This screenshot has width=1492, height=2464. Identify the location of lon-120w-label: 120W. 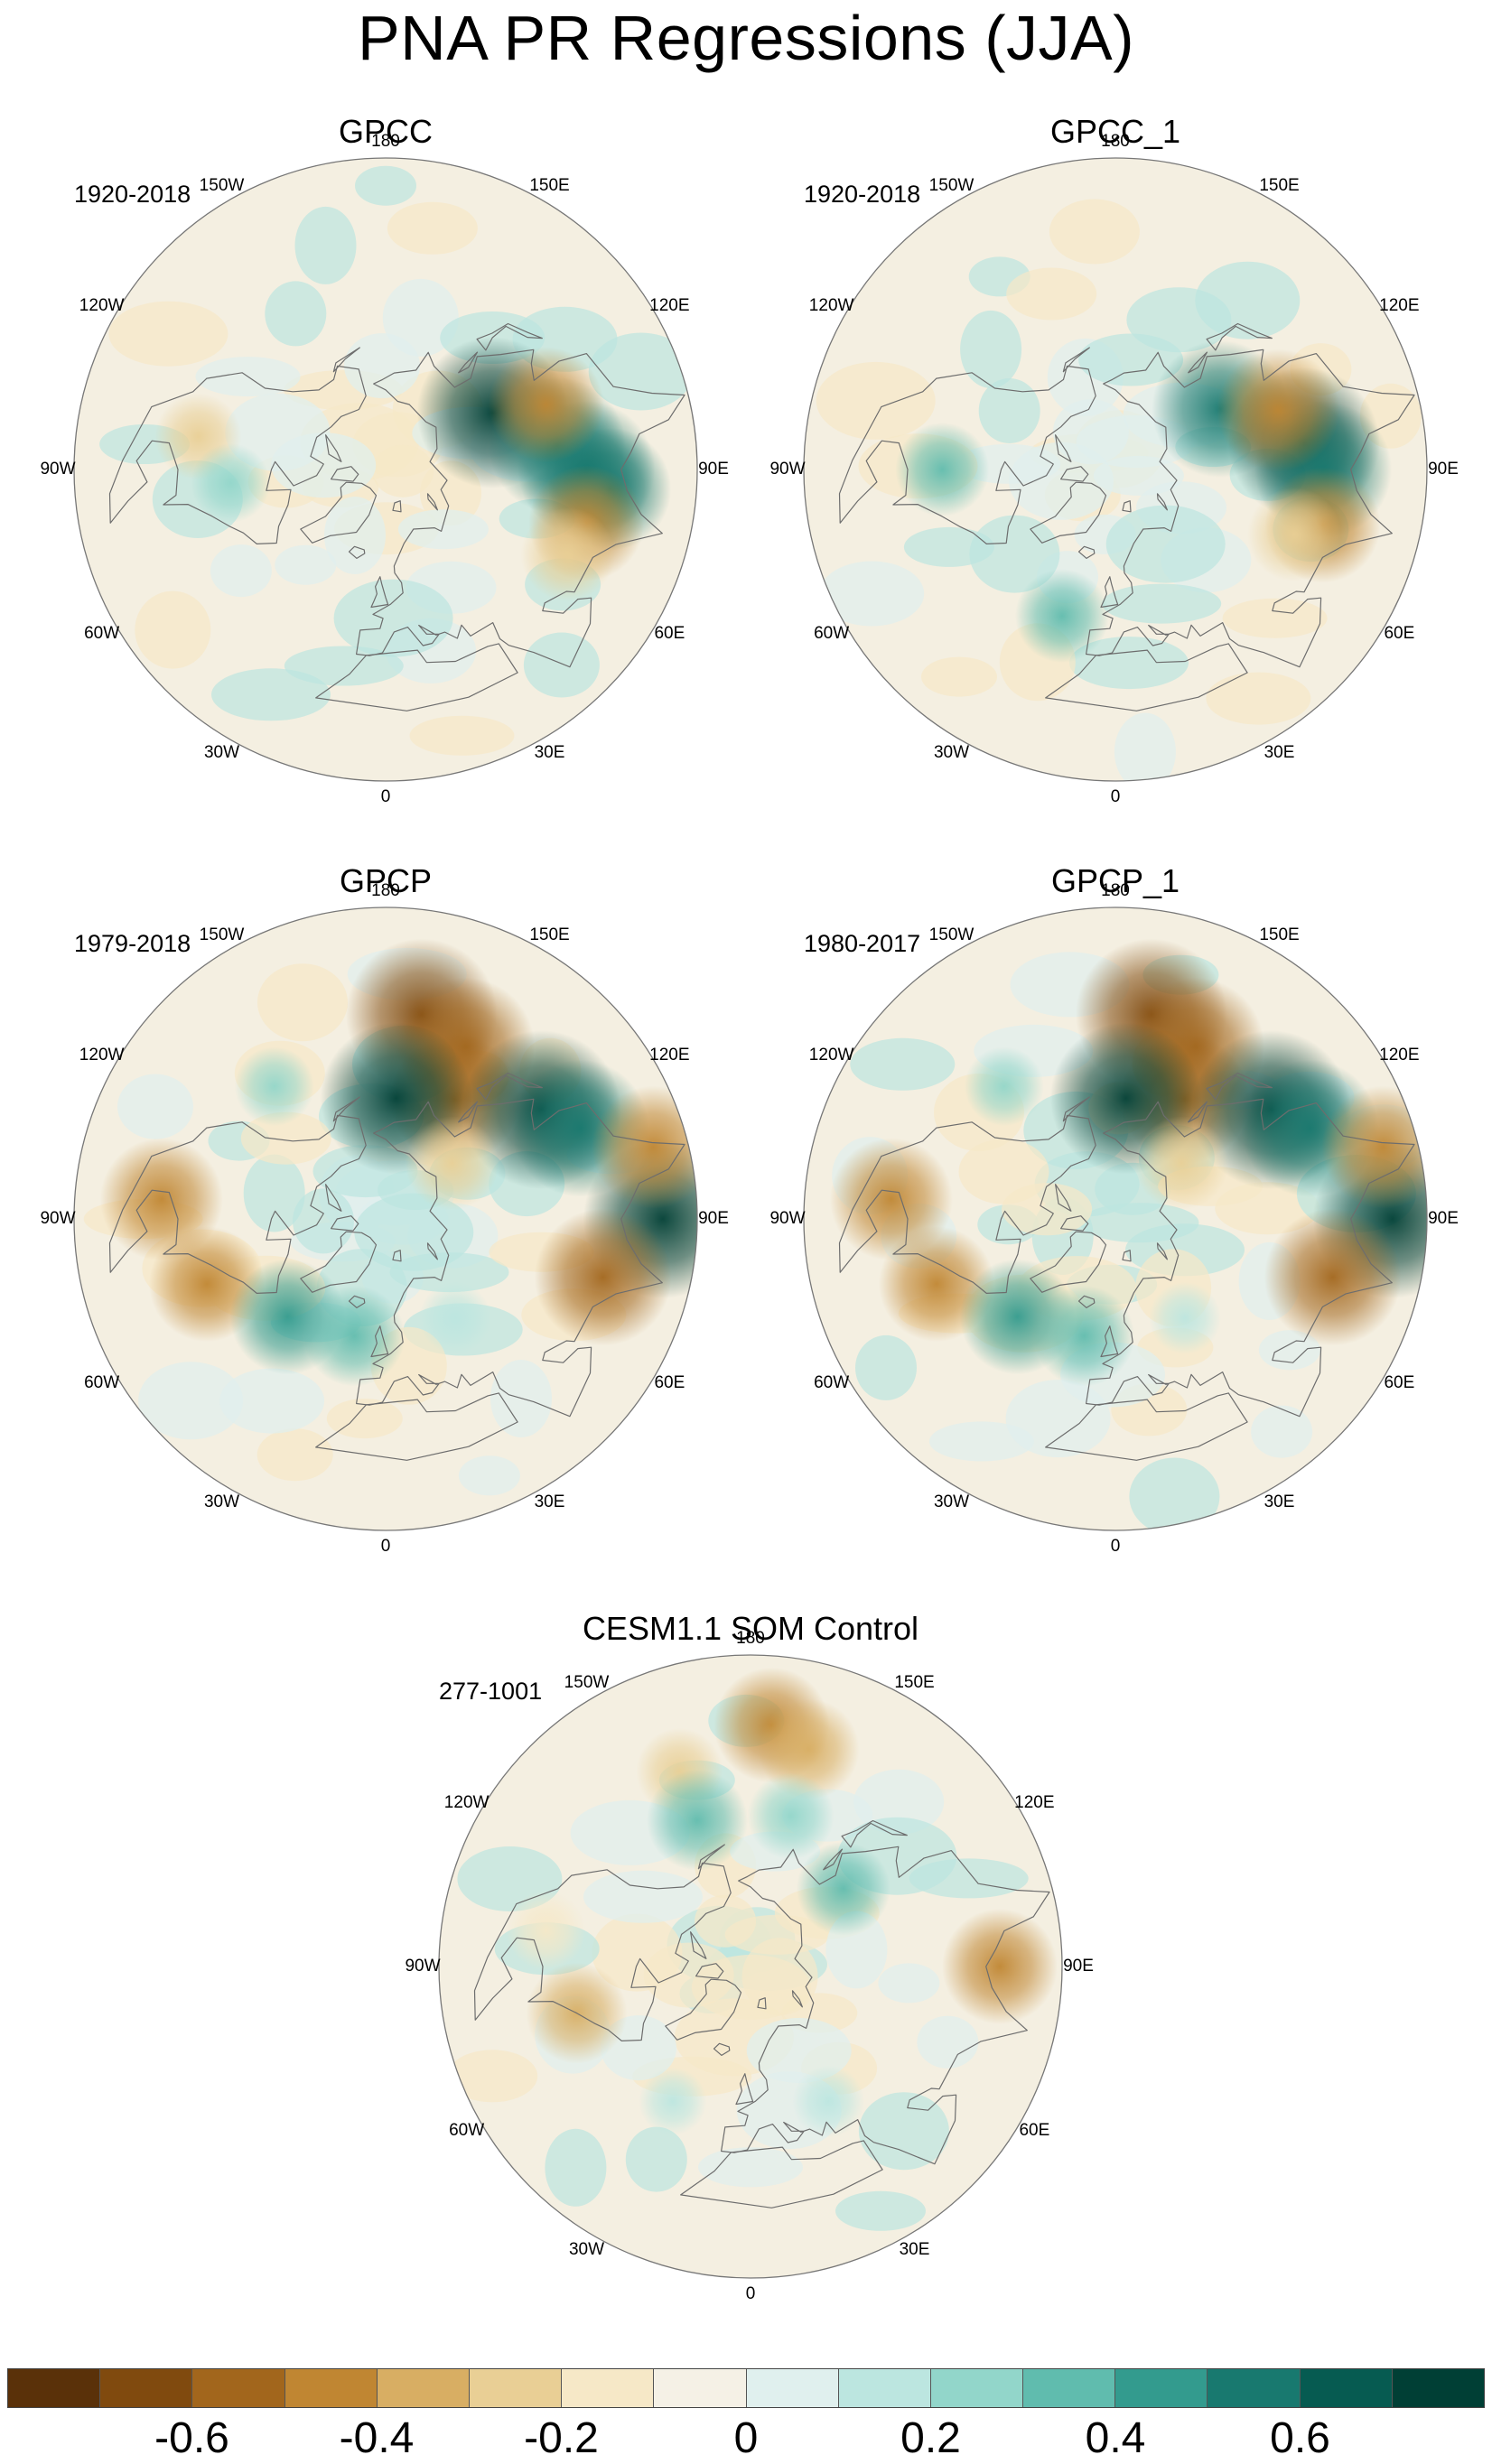
(831, 1055).